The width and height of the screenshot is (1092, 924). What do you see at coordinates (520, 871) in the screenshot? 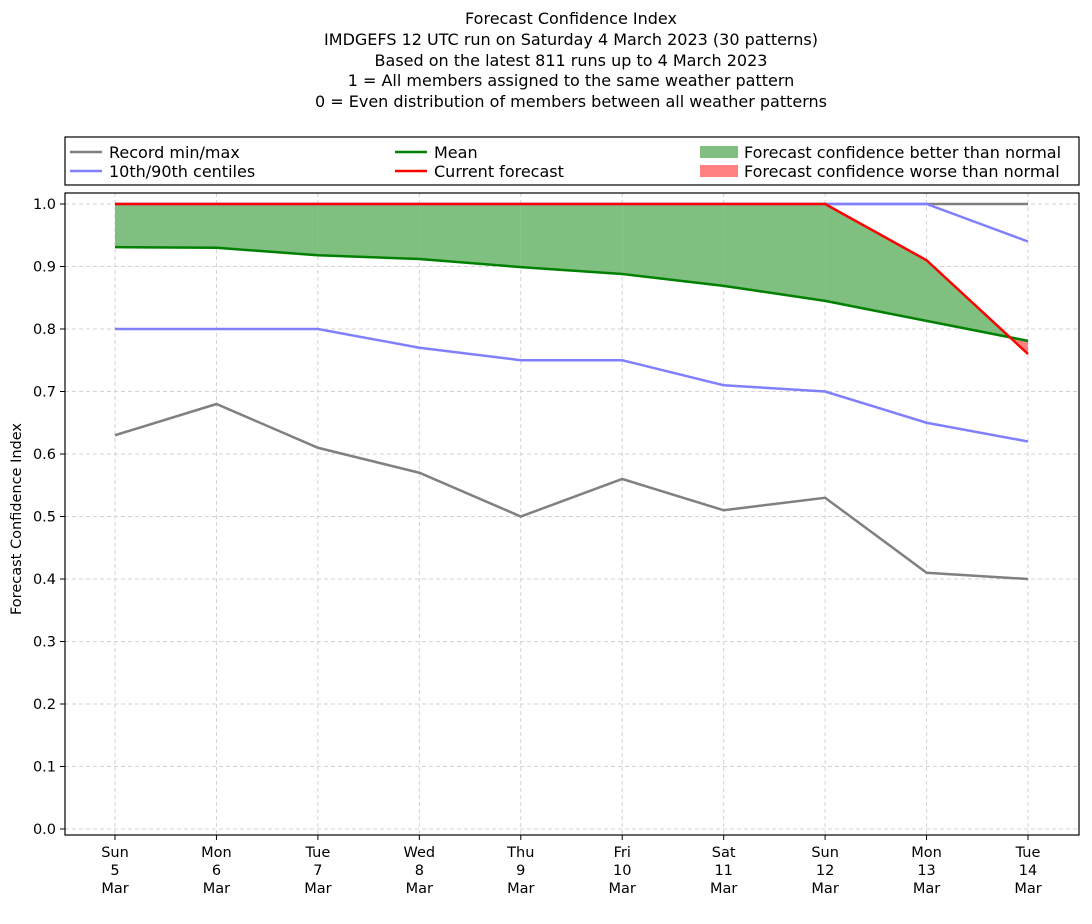
I see `x-tick-label: 9` at bounding box center [520, 871].